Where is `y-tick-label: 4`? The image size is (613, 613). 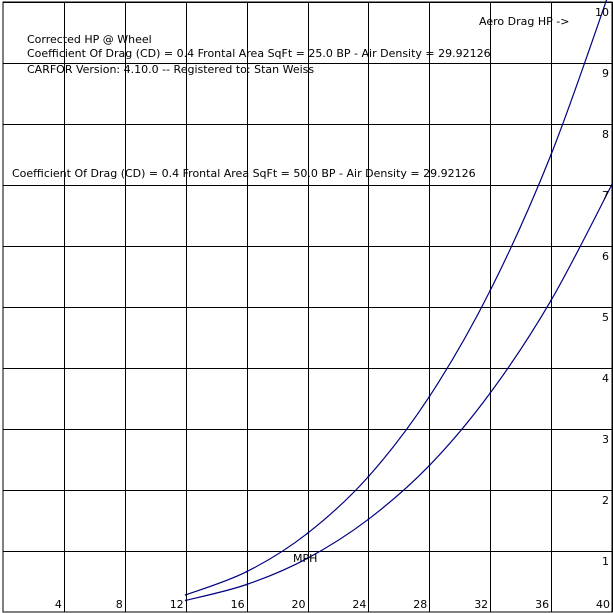
y-tick-label: 4 is located at coordinates (605, 378).